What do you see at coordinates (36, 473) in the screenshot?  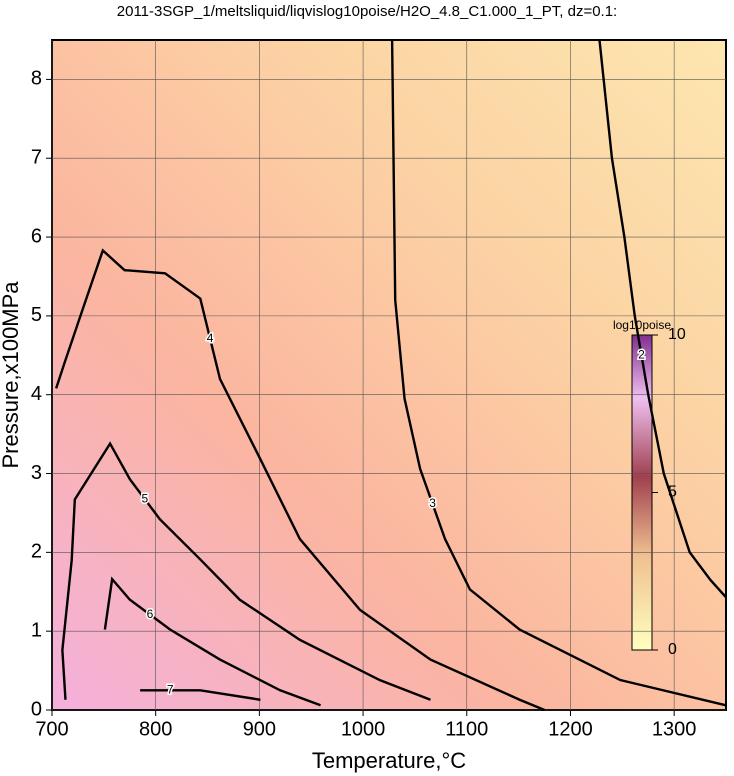 I see `y-tick-label: 3` at bounding box center [36, 473].